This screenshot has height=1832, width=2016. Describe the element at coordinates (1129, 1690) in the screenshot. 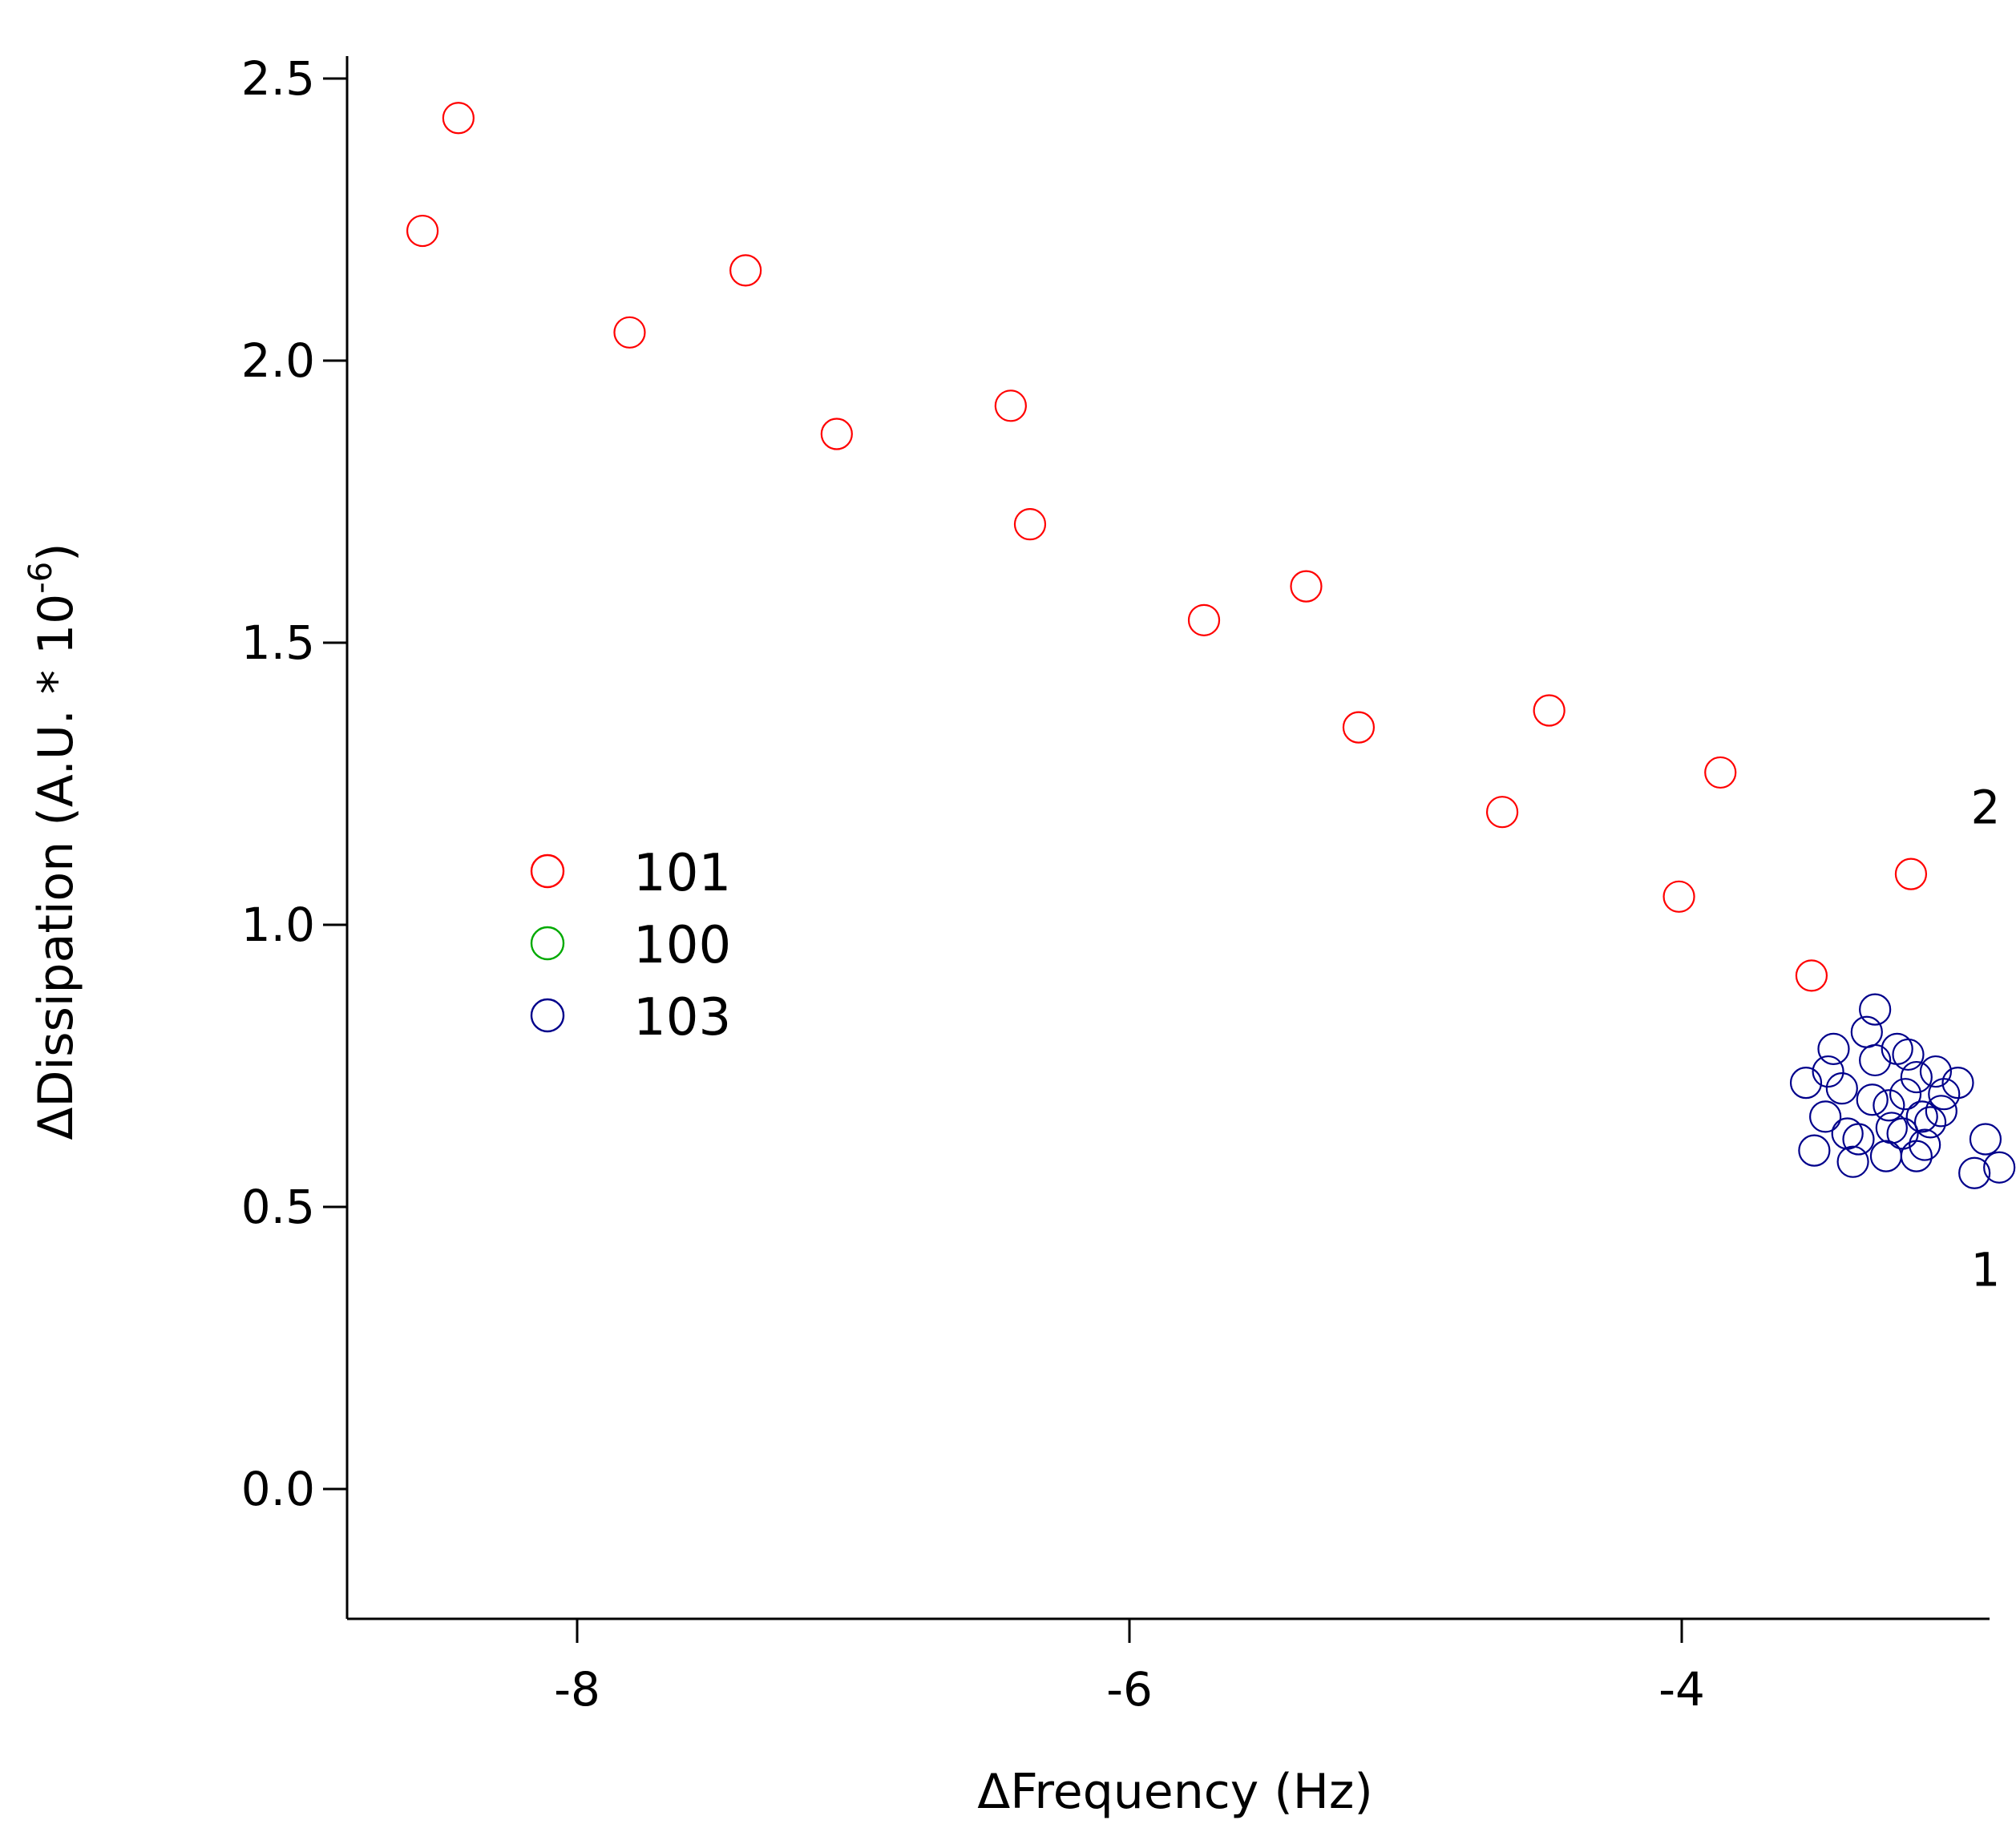

I see `x-tick-label: -6` at that location.